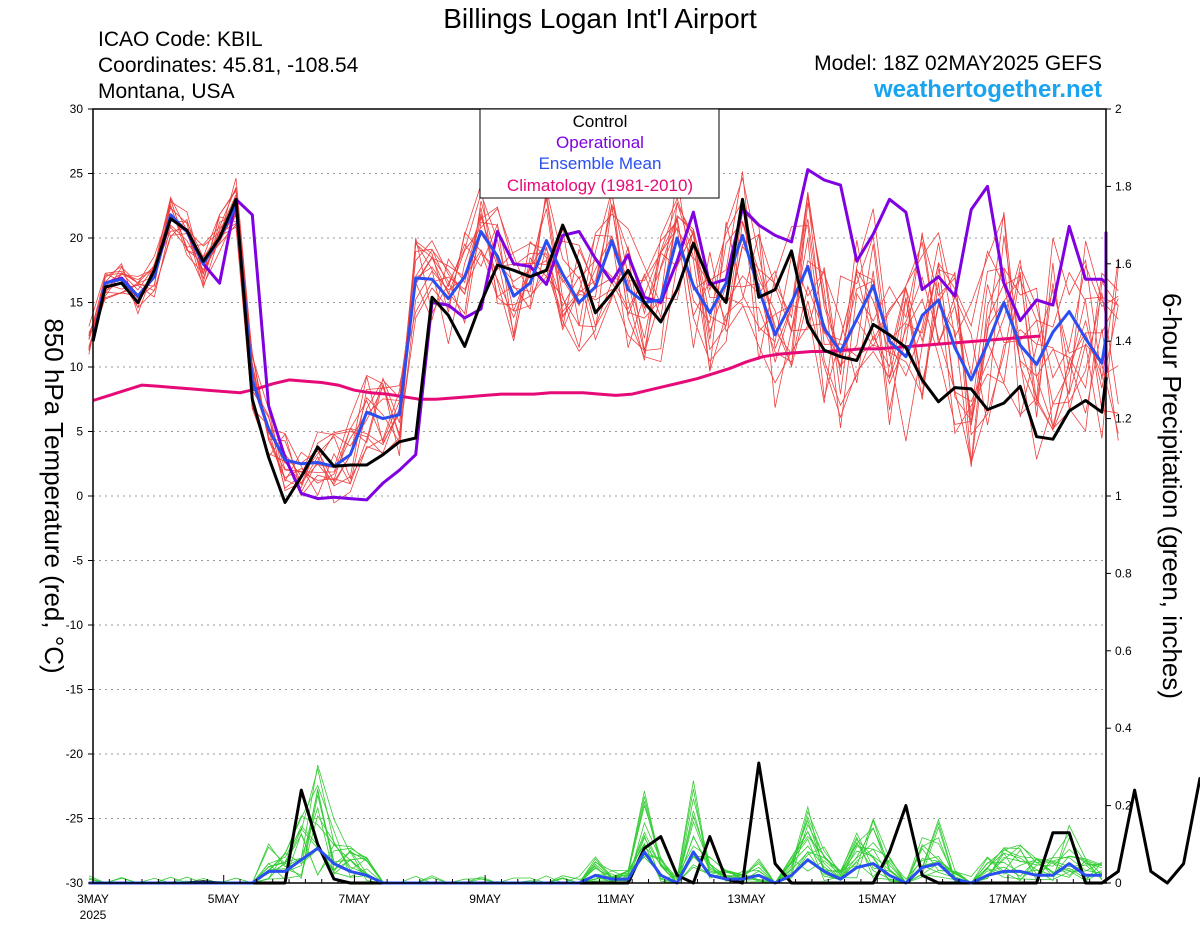 The image size is (1200, 927). What do you see at coordinates (958, 63) in the screenshot?
I see `model-run-label: Model: 18Z 02MAY2025 GEFS` at bounding box center [958, 63].